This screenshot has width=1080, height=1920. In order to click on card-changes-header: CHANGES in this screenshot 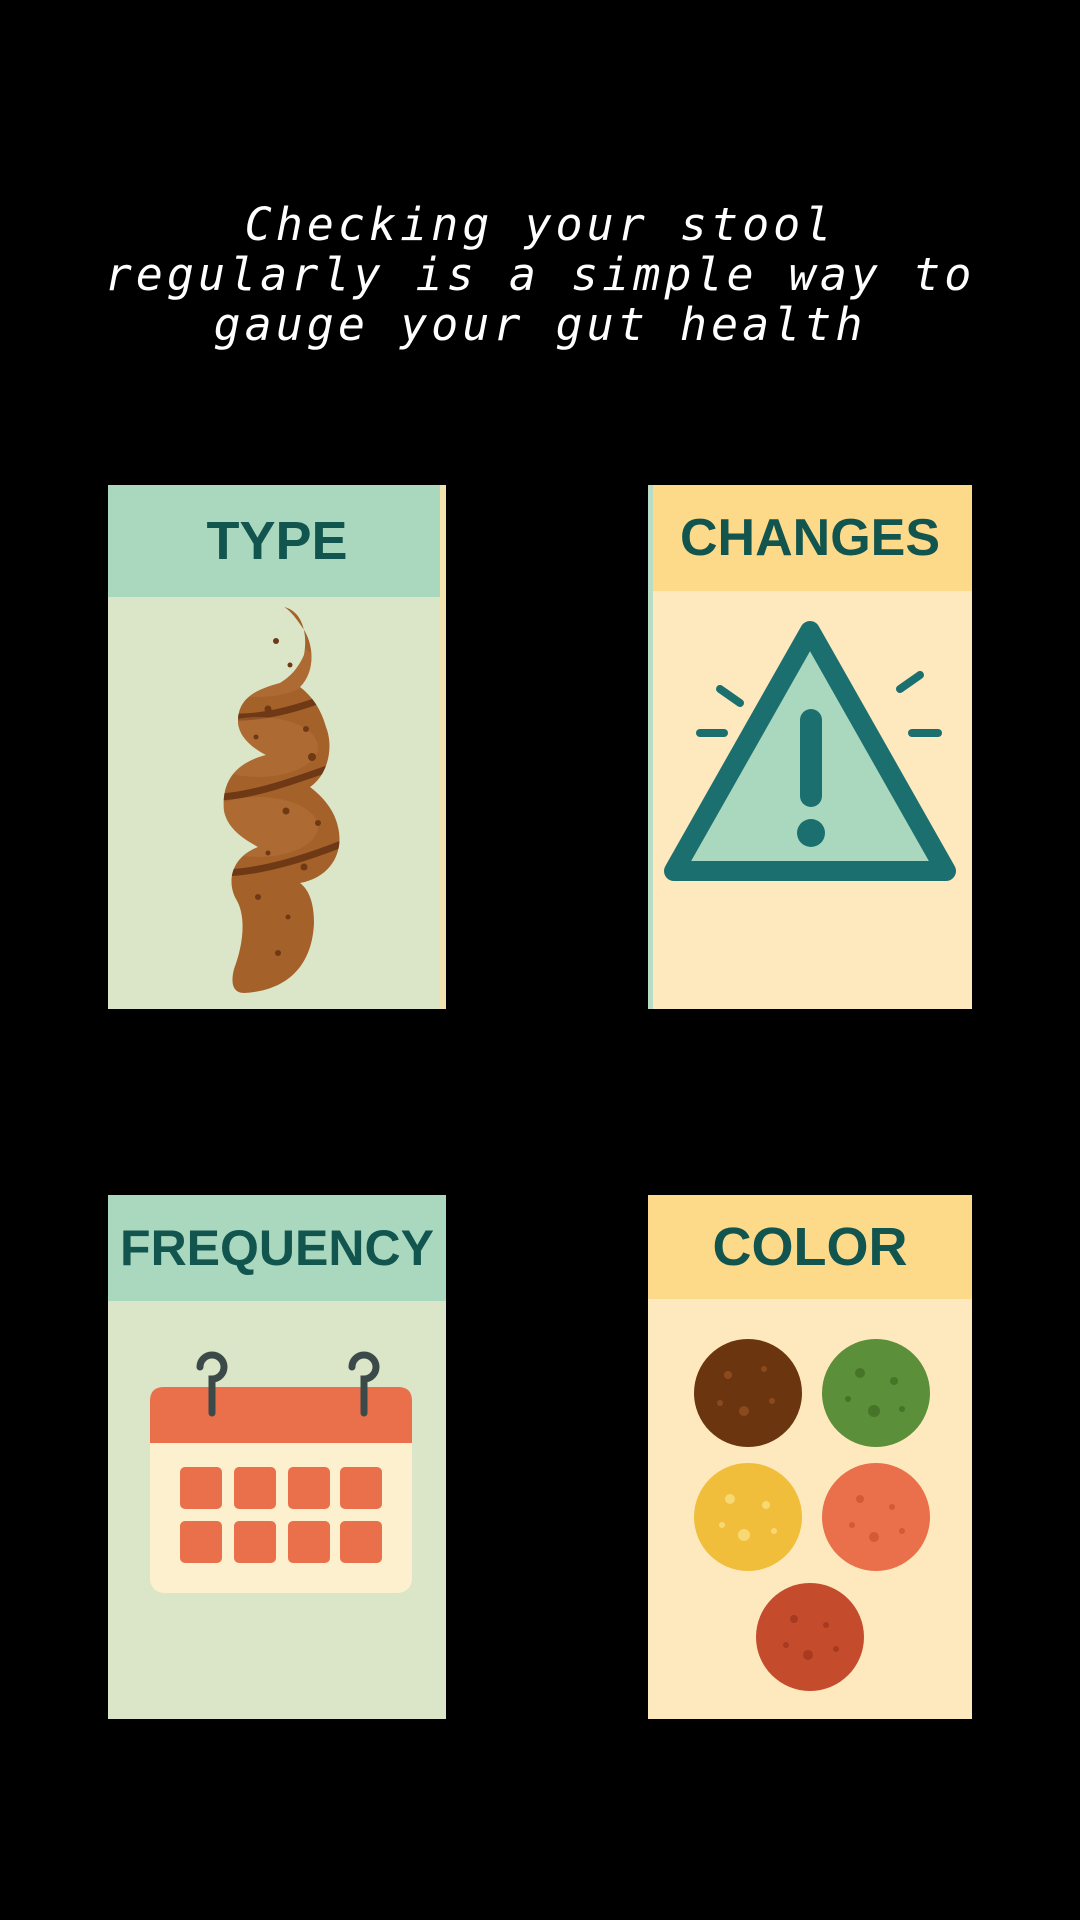, I will do `click(810, 538)`.